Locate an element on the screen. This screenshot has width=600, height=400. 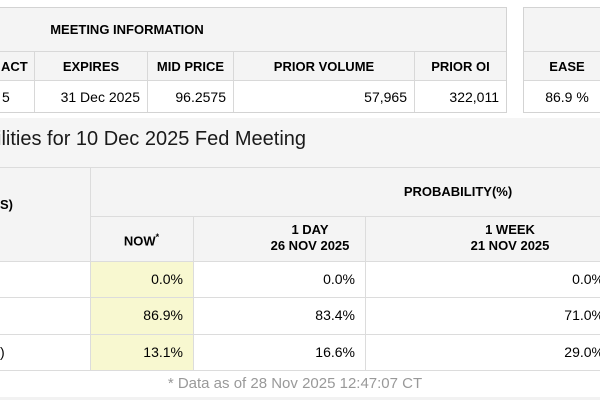
cell-expires: 31 Dec 2025 is located at coordinates (90, 96).